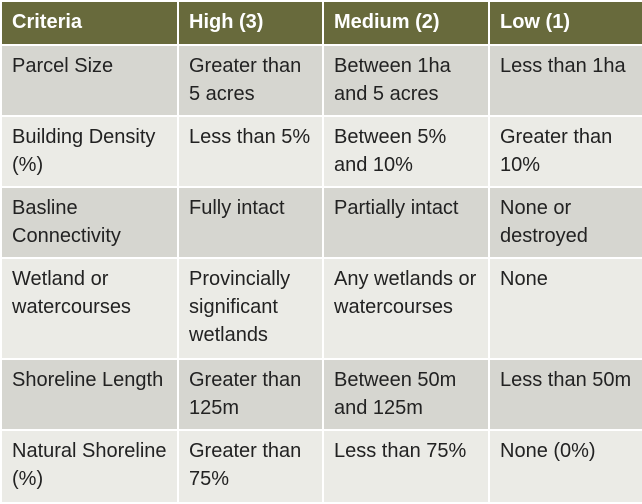  Describe the element at coordinates (406, 80) in the screenshot. I see `table-cell: Between 1ha and 5 acres` at that location.